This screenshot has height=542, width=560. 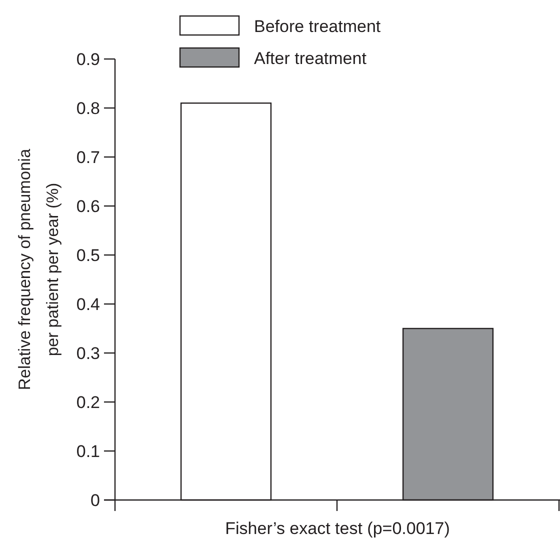 What do you see at coordinates (88, 59) in the screenshot?
I see `y-tick-label: 0.9` at bounding box center [88, 59].